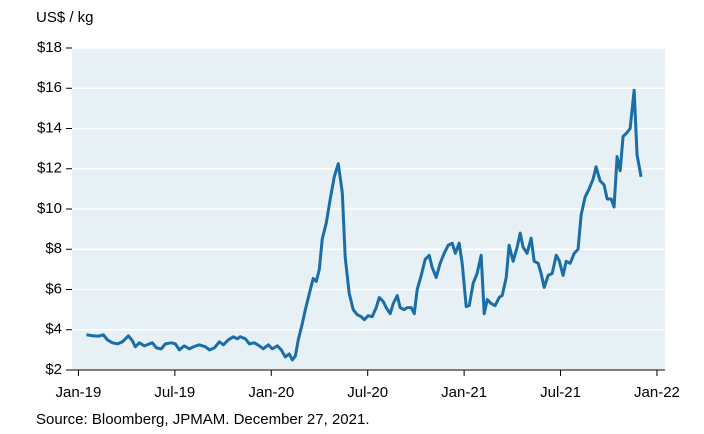 The width and height of the screenshot is (704, 434). I want to click on x-tick-label: Jan-20, so click(271, 392).